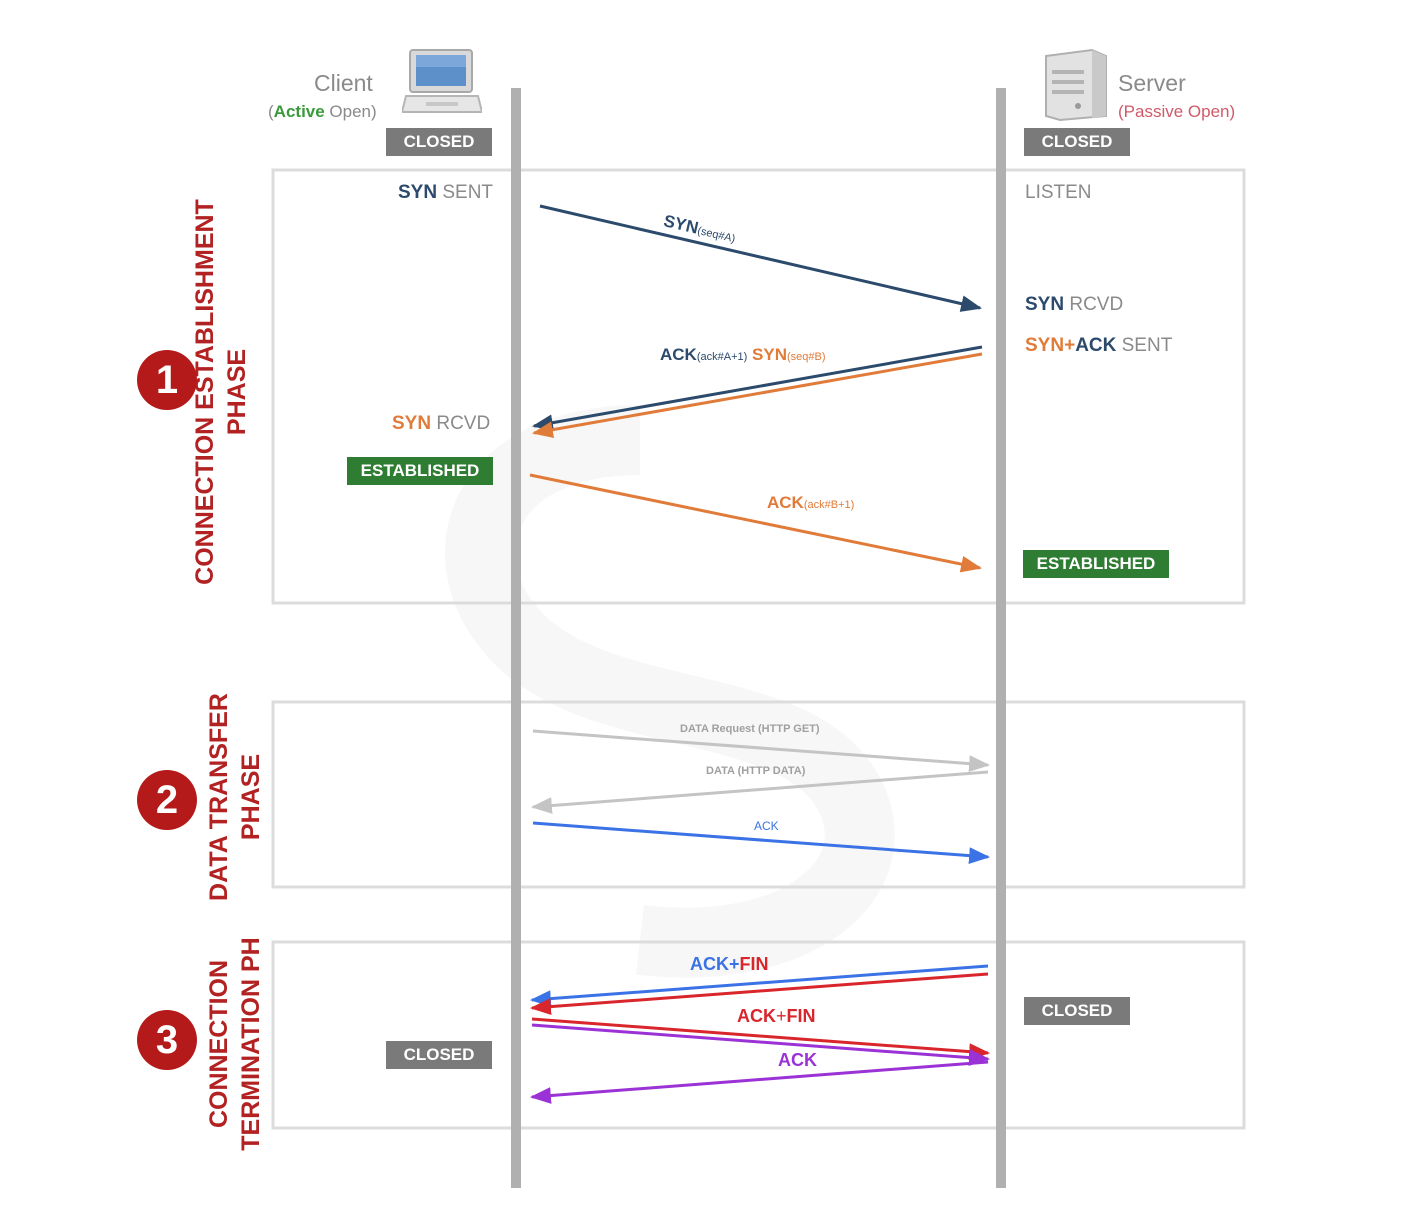  I want to click on phase-2-number: 2, so click(167, 800).